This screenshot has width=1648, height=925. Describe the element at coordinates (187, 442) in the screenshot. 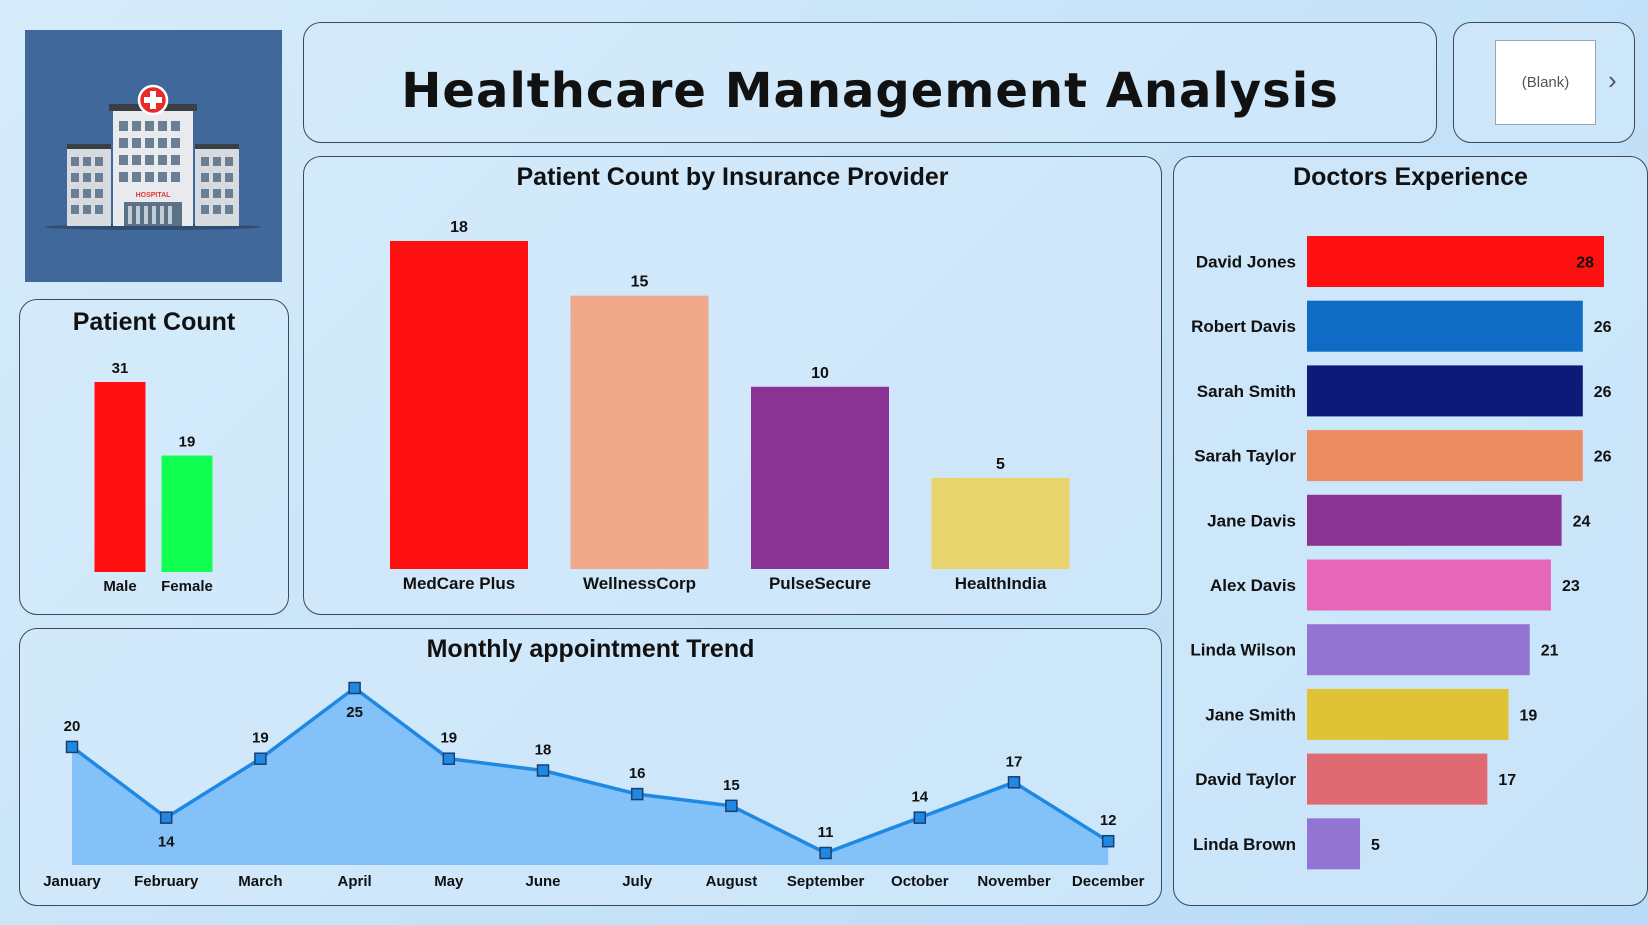

I see `patient-count-data-label: 19` at that location.